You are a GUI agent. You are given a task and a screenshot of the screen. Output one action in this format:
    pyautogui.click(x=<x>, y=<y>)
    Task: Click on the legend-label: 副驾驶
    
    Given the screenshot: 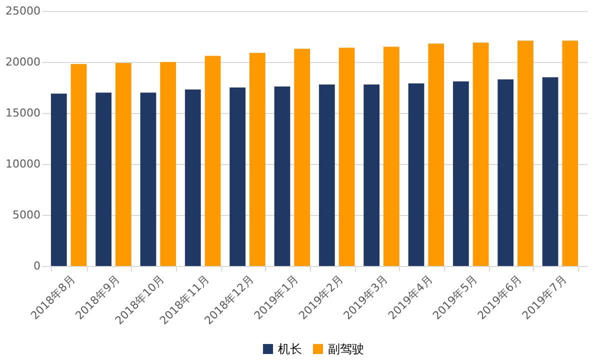 What is the action you would take?
    pyautogui.click(x=346, y=349)
    